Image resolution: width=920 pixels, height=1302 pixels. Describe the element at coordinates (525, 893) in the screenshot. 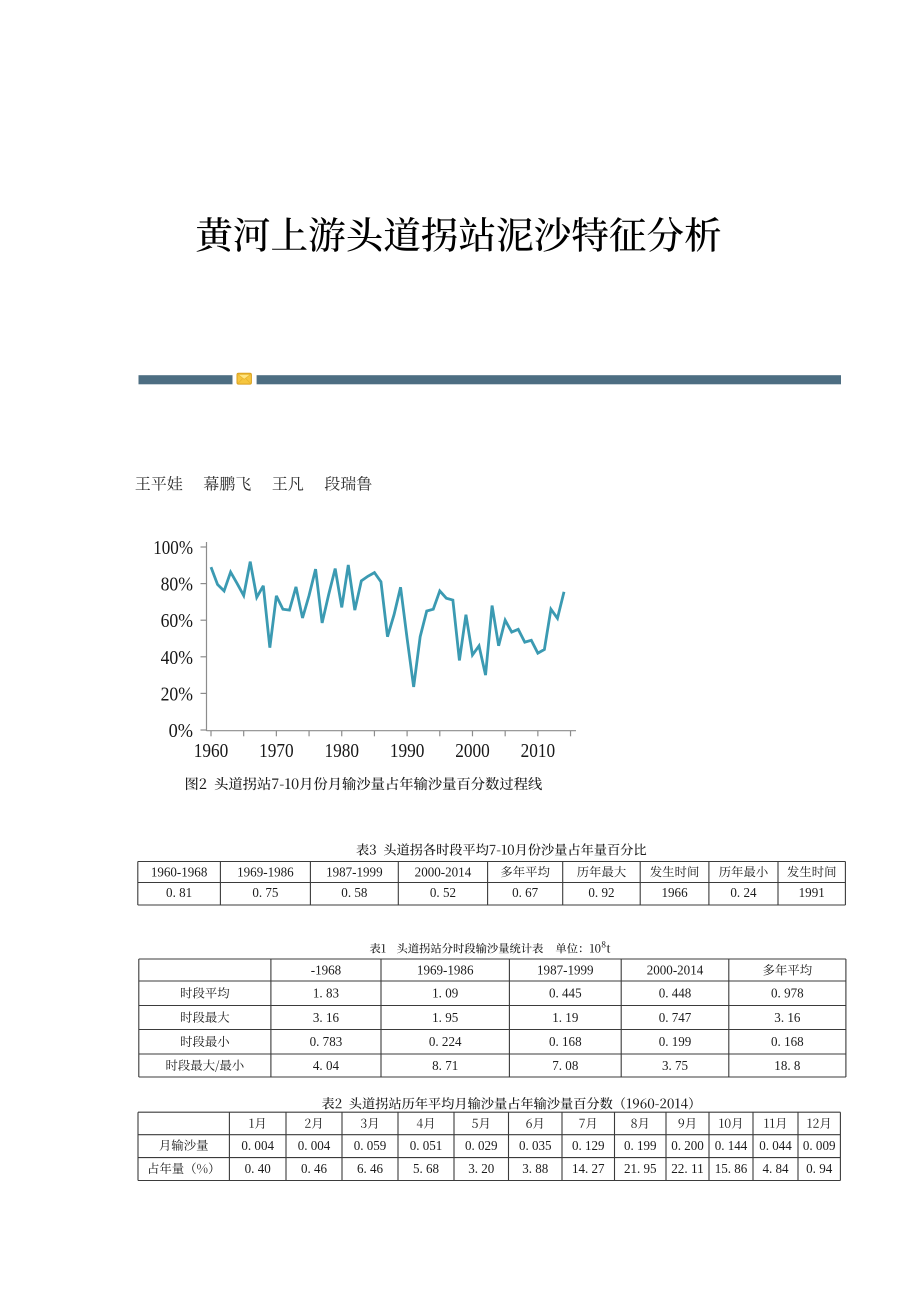

I see `svg-text: 0. 67` at that location.